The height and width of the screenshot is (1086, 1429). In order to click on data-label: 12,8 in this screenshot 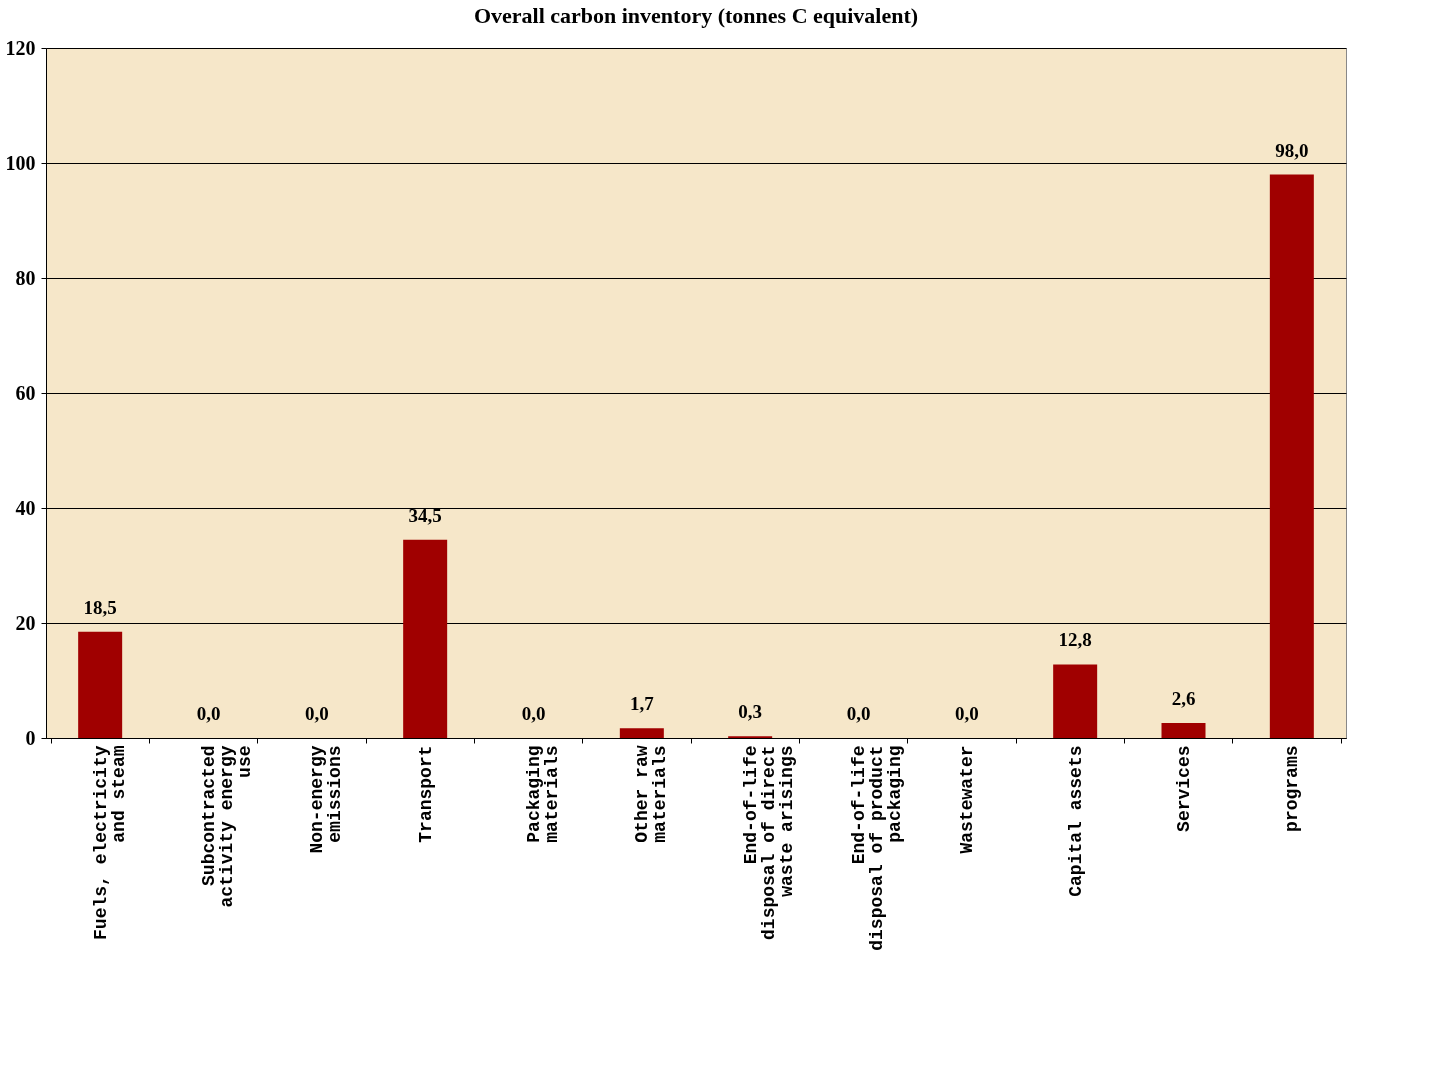, I will do `click(1075, 640)`.